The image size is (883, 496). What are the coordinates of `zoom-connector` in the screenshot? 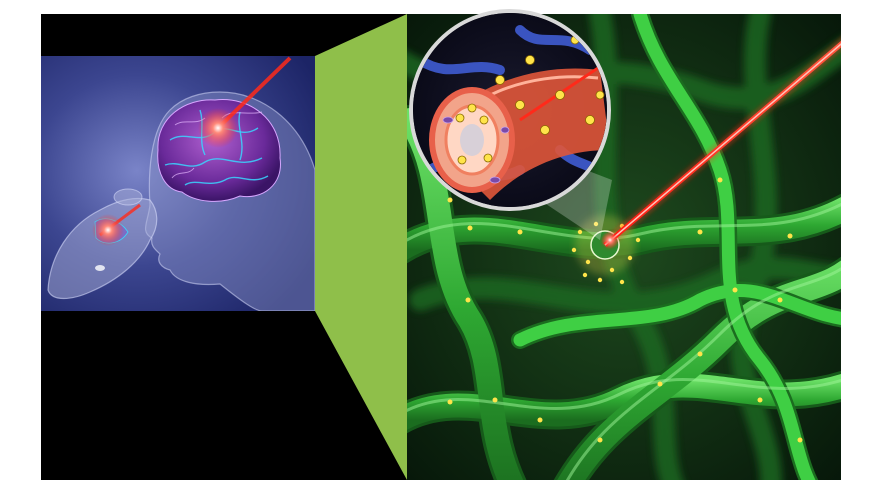 It's located at (361, 247).